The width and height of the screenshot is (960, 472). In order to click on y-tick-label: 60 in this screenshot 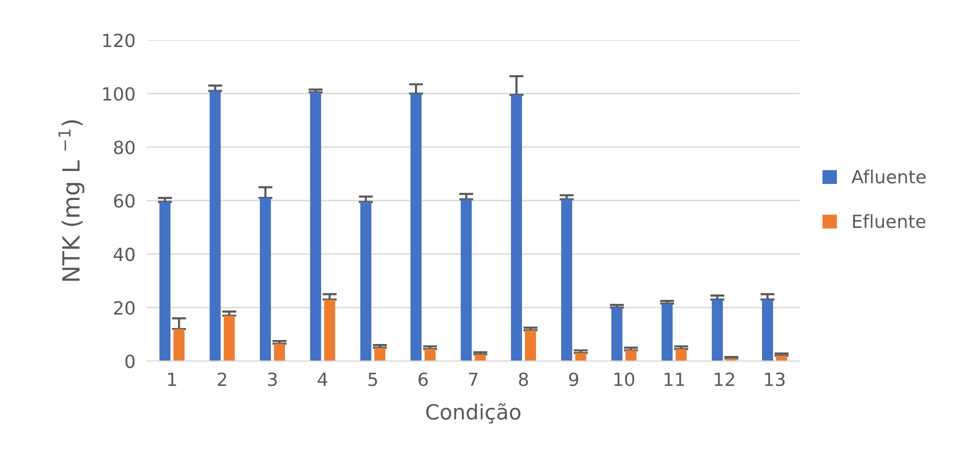, I will do `click(124, 201)`.